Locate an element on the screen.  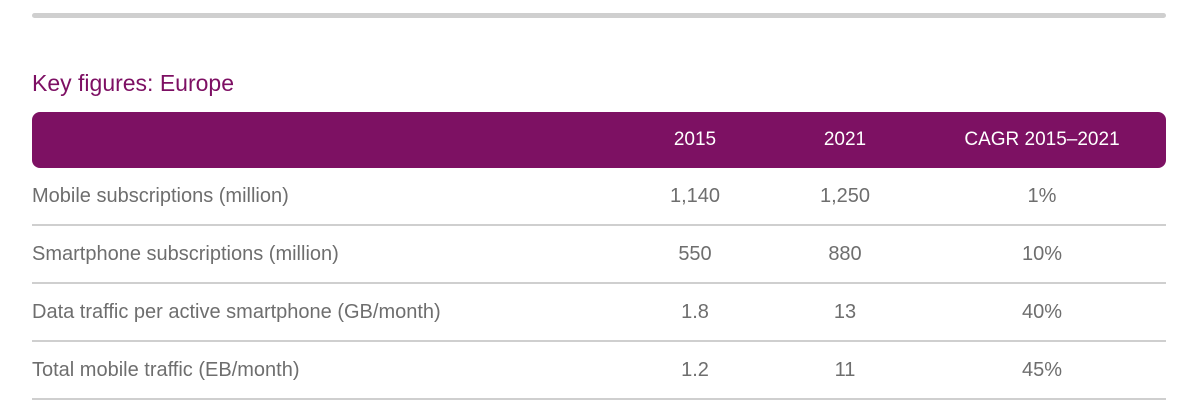
cell-2015: 550 is located at coordinates (695, 254).